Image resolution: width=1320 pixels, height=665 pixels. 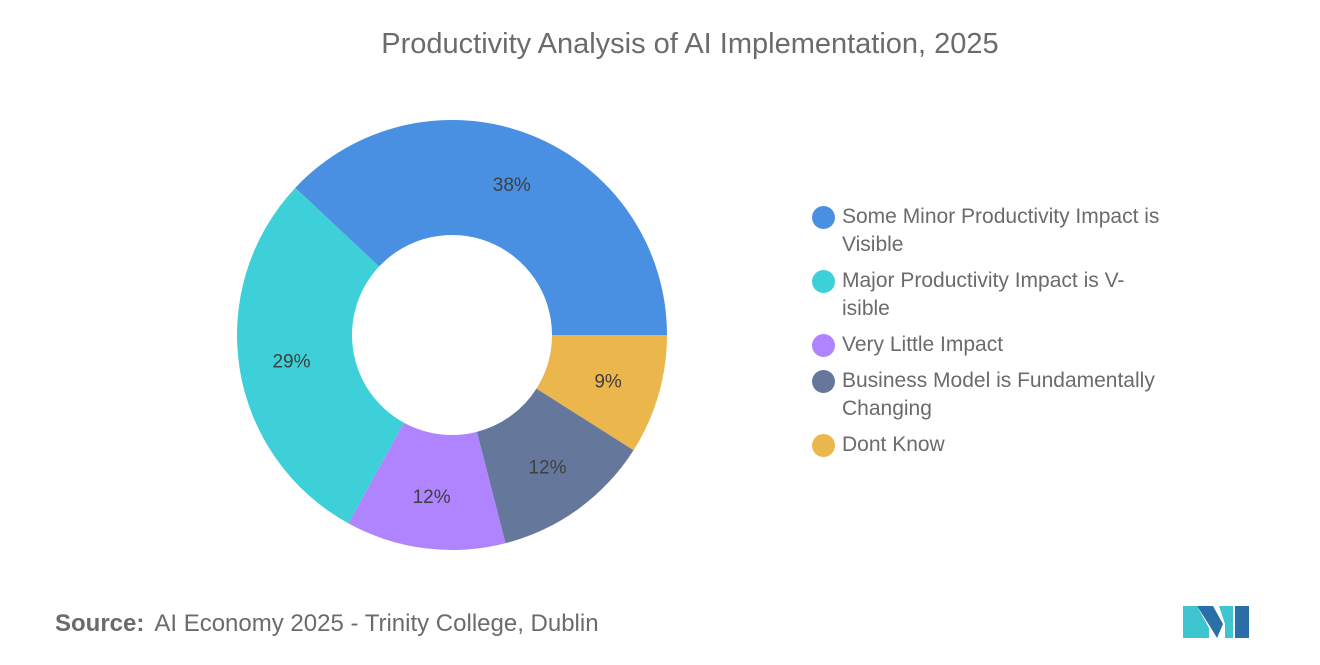 I want to click on legend-label: Dont Know, so click(x=893, y=444).